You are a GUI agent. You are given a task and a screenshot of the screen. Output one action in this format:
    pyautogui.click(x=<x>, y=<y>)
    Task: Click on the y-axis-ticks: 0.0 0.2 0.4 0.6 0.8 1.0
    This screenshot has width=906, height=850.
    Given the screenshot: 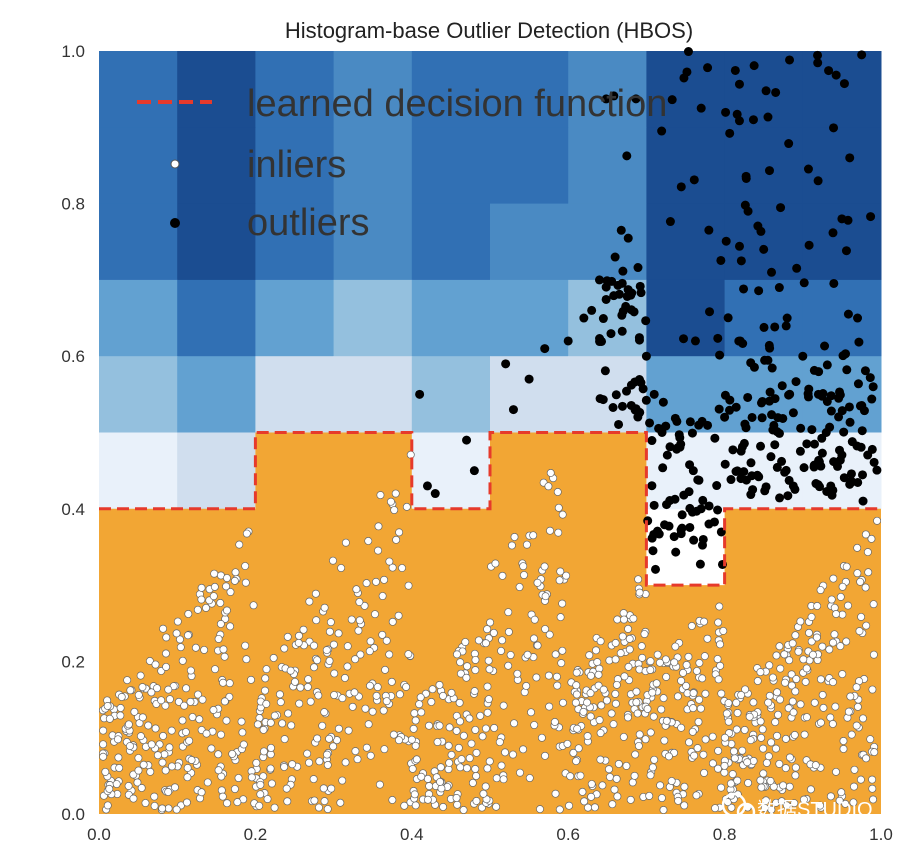 What is the action you would take?
    pyautogui.click(x=73, y=433)
    